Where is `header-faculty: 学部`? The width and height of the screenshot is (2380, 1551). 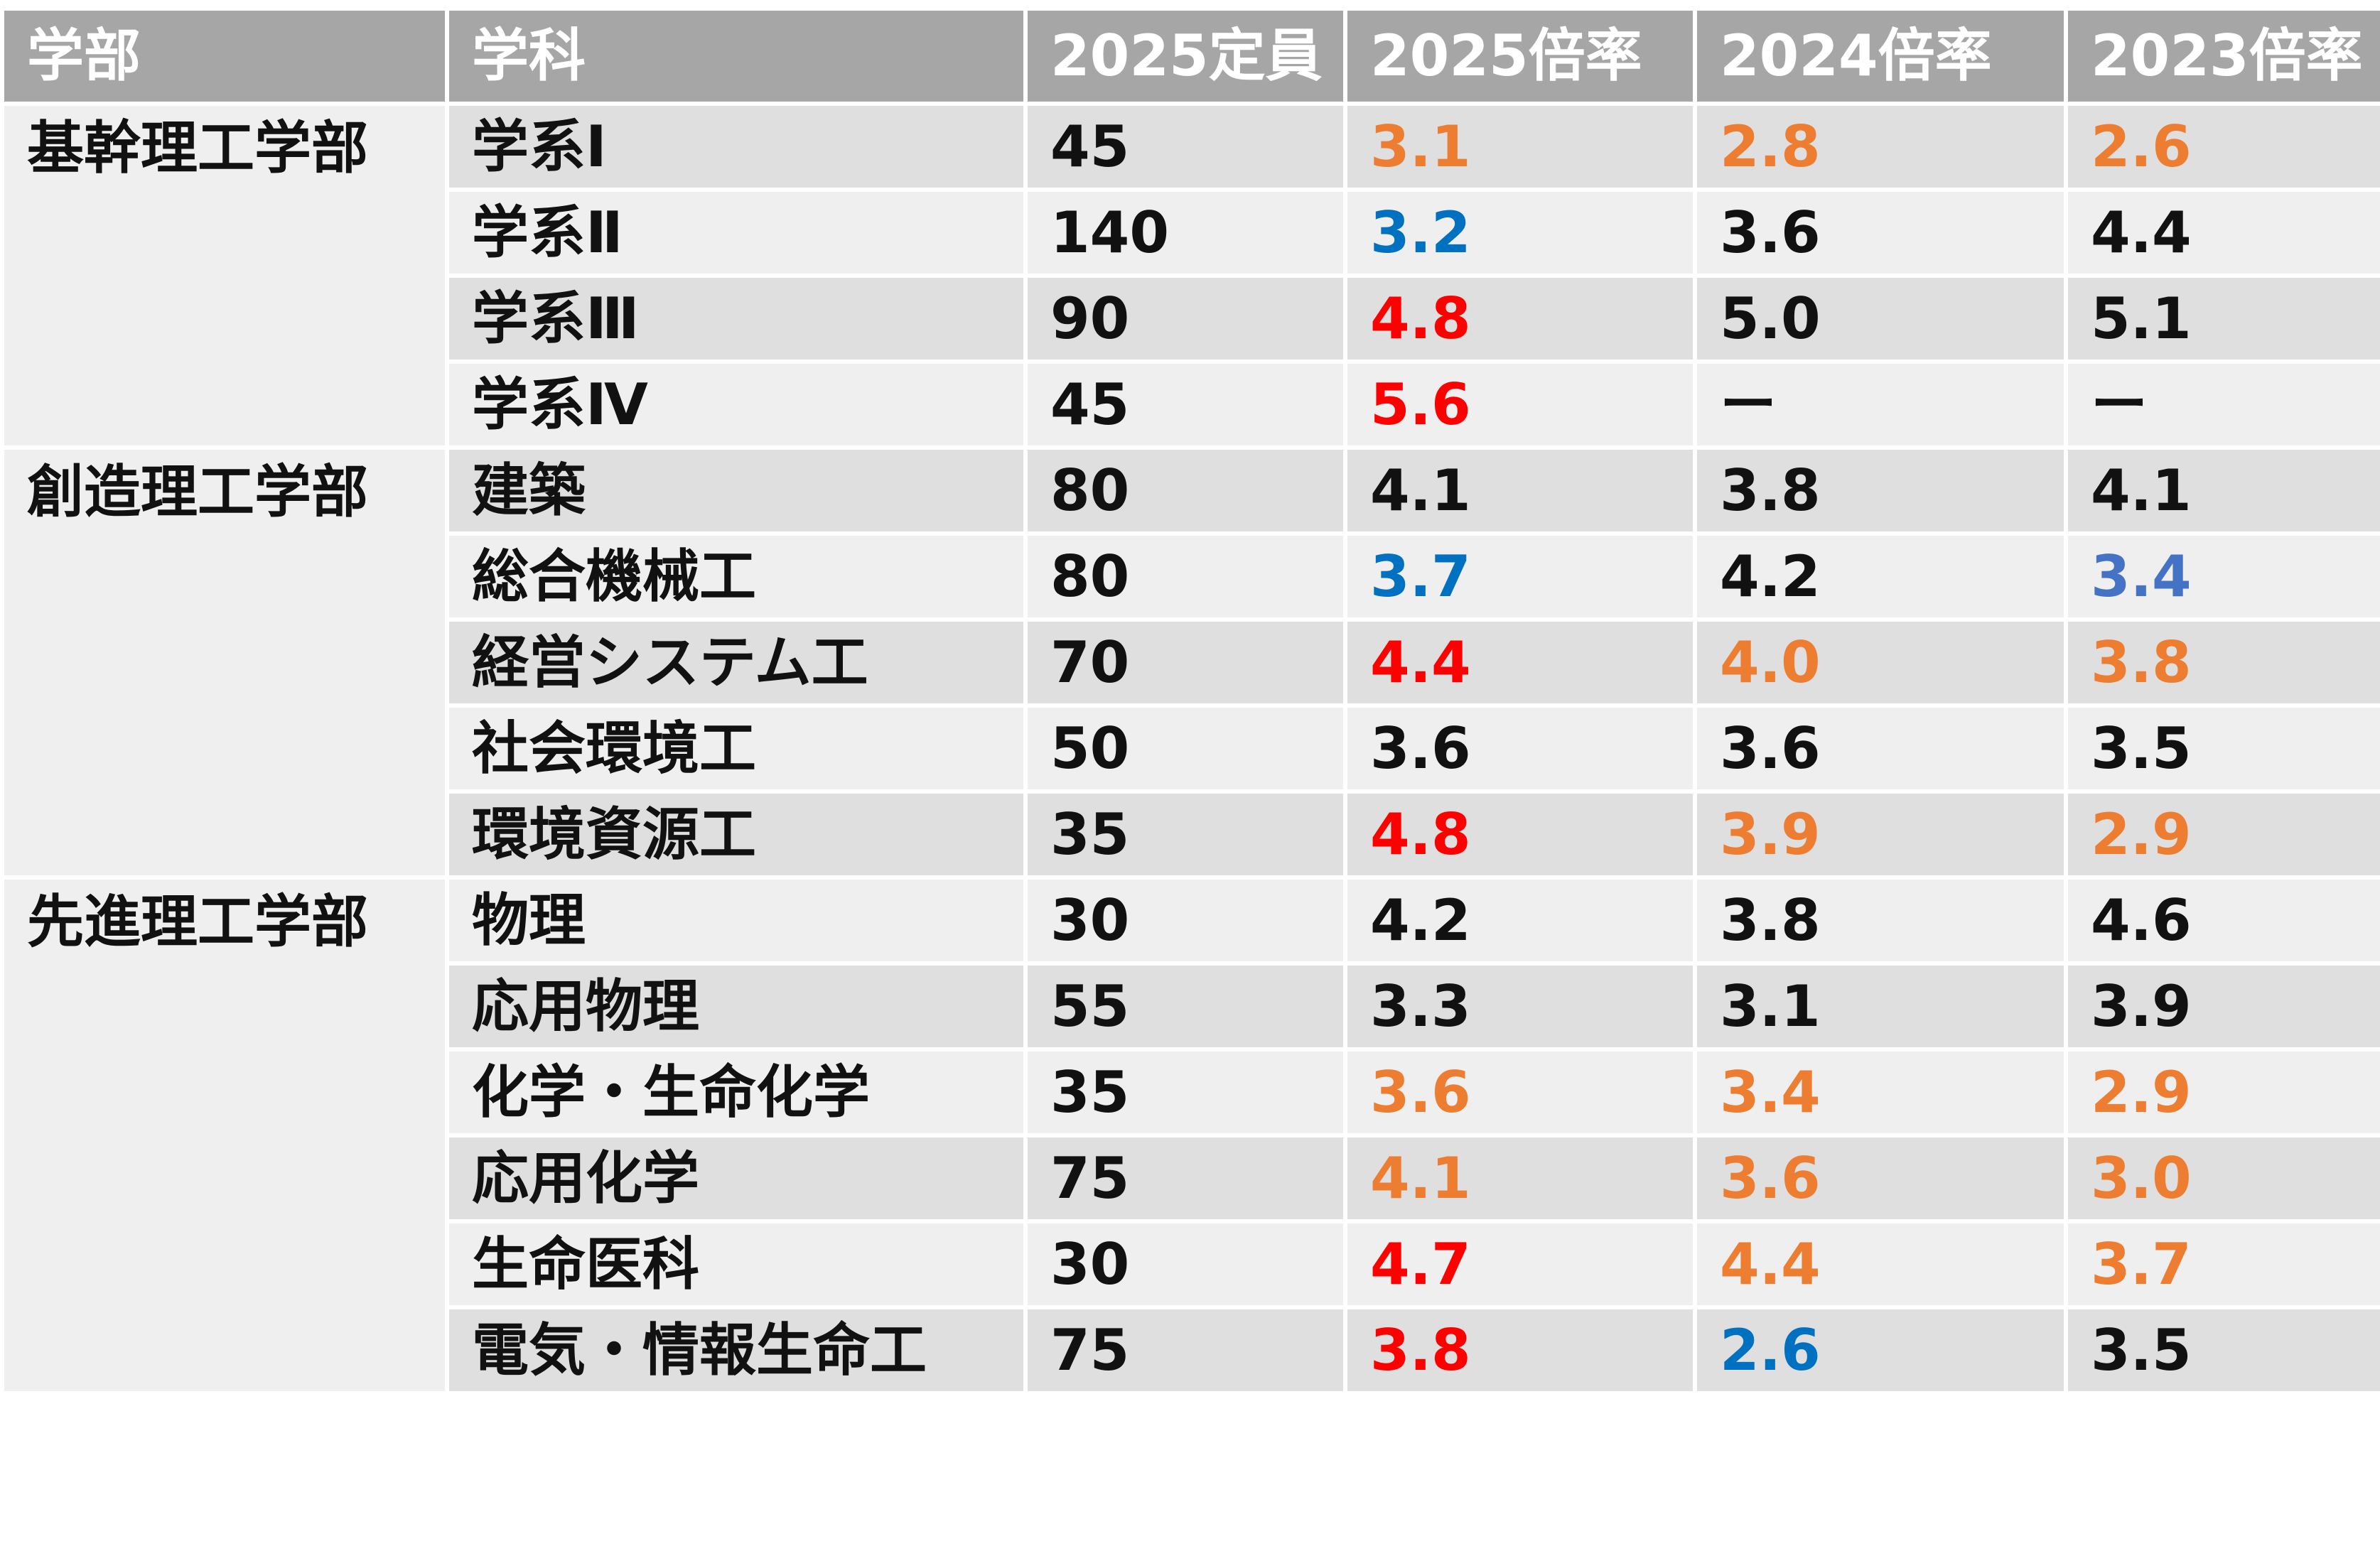
header-faculty: 学部 is located at coordinates (225, 56).